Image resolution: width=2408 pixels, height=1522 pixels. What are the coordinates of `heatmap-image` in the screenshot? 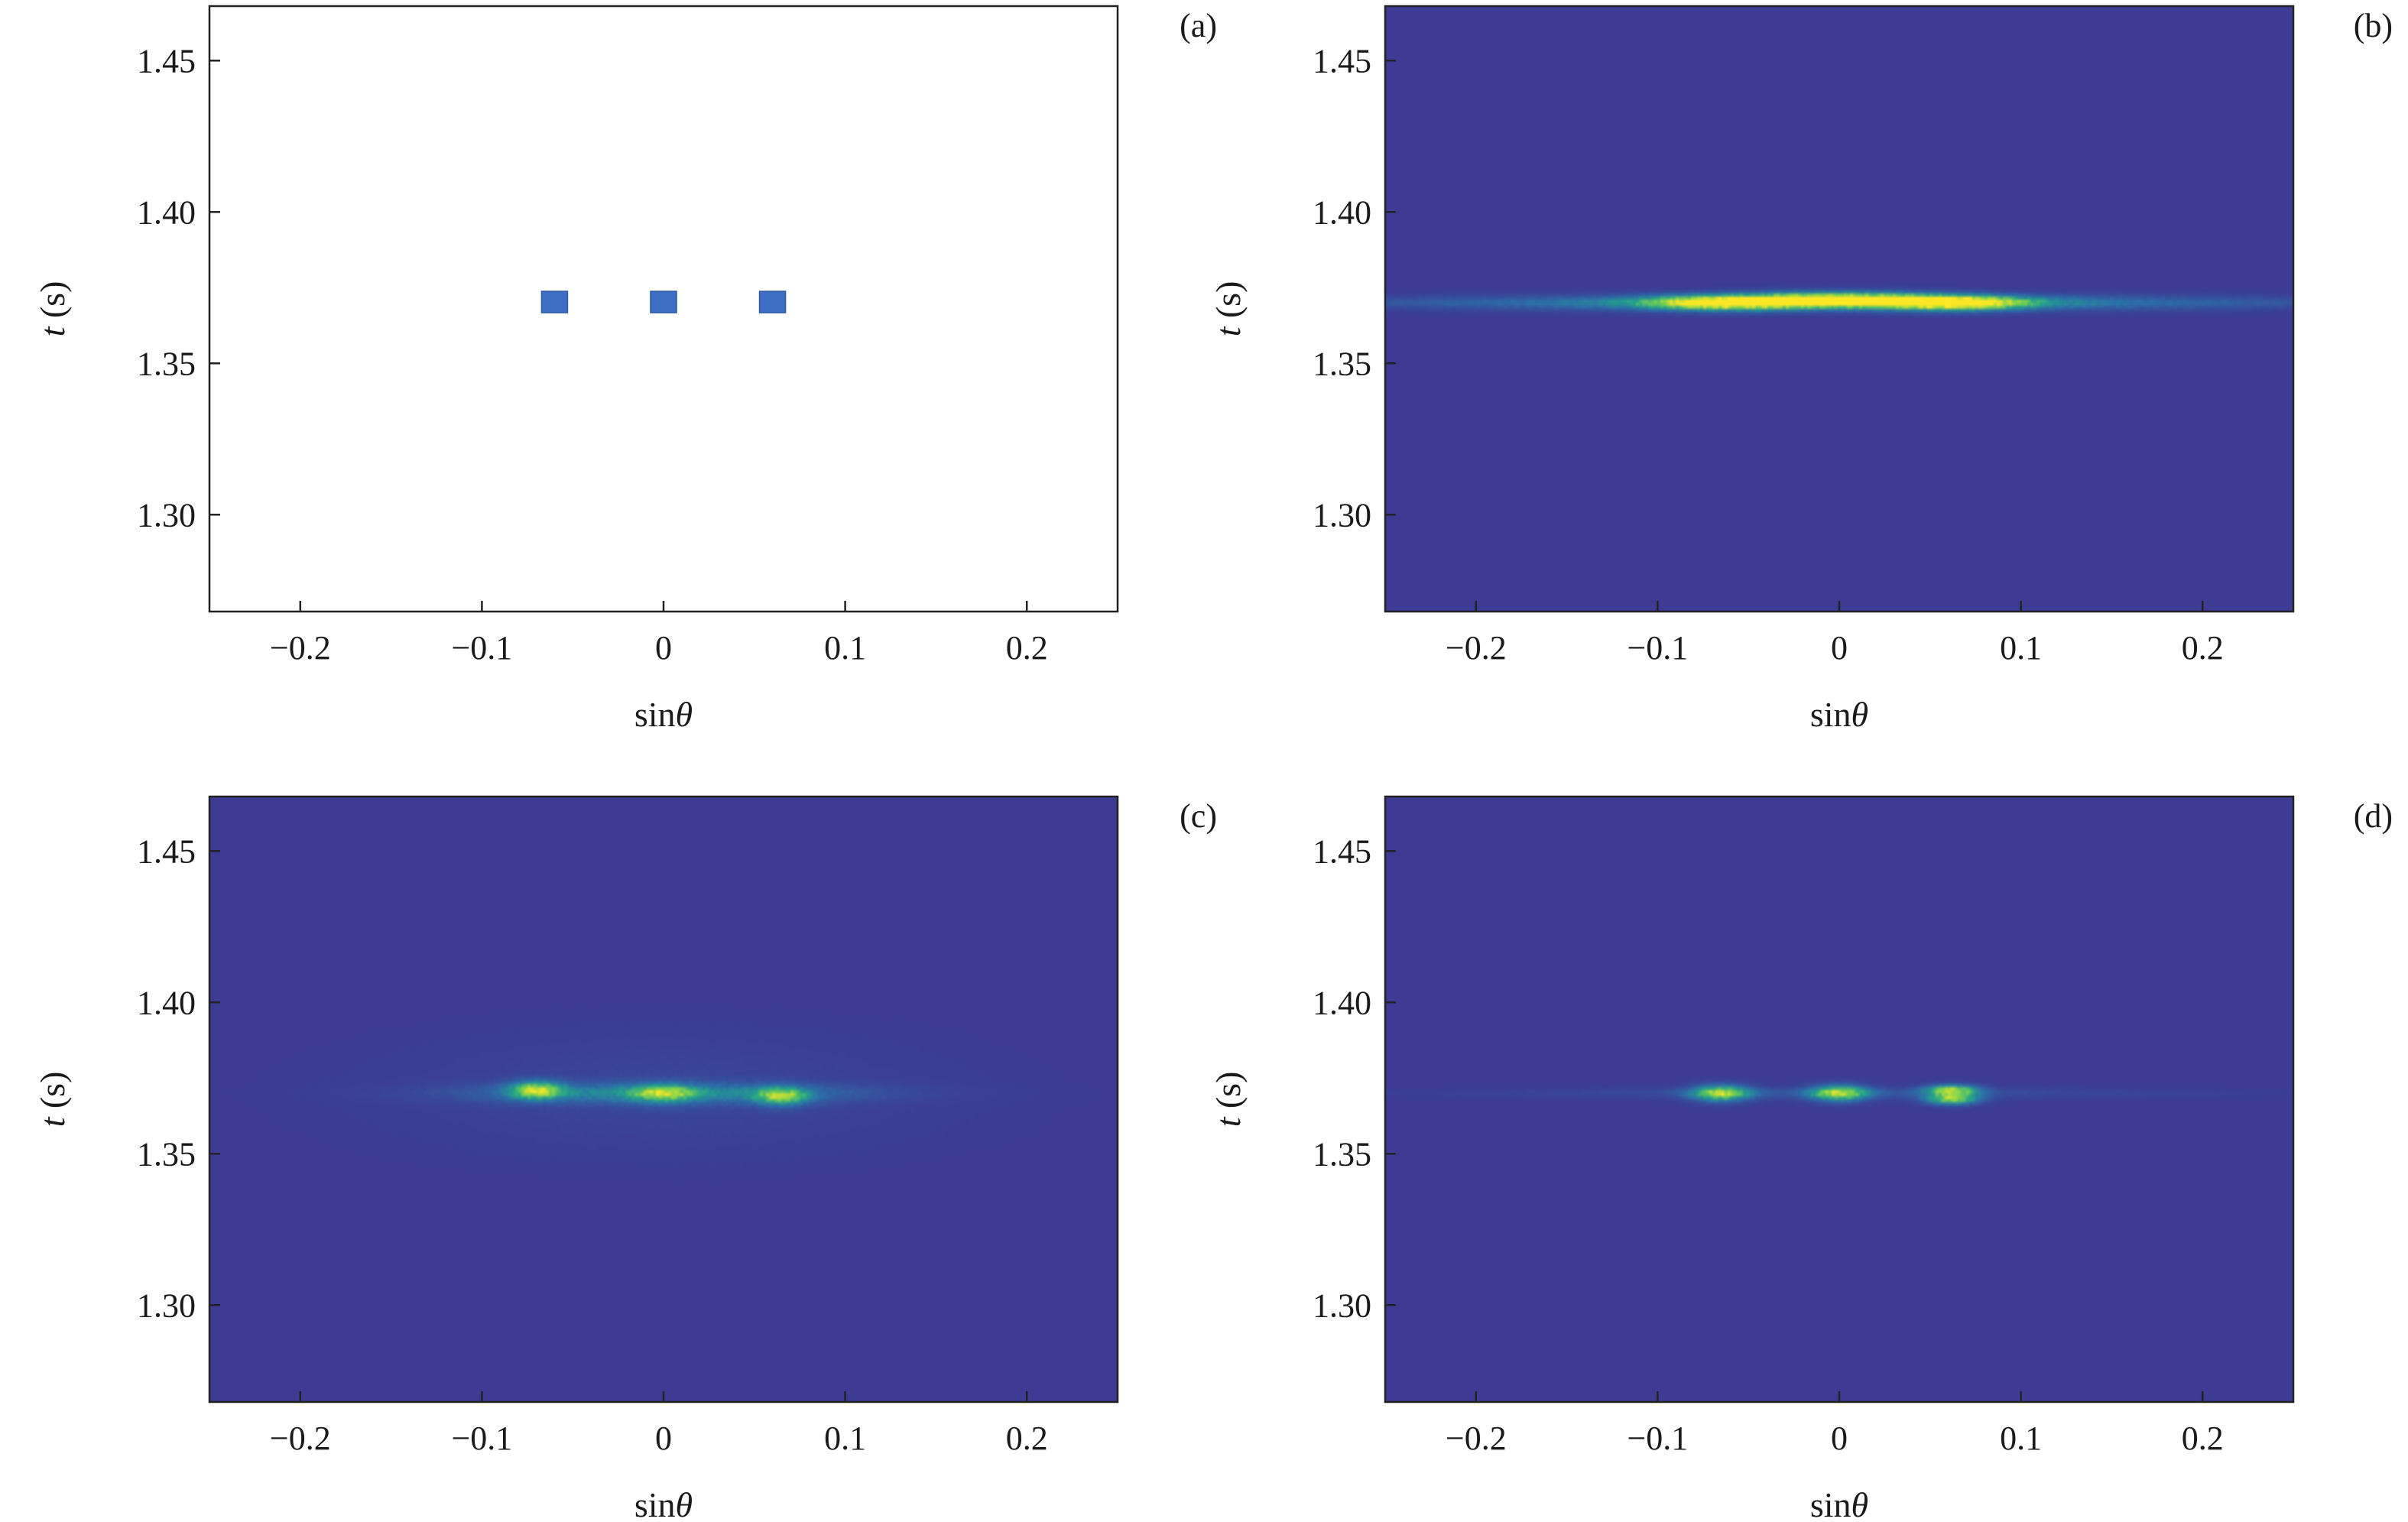 It's located at (1839, 1099).